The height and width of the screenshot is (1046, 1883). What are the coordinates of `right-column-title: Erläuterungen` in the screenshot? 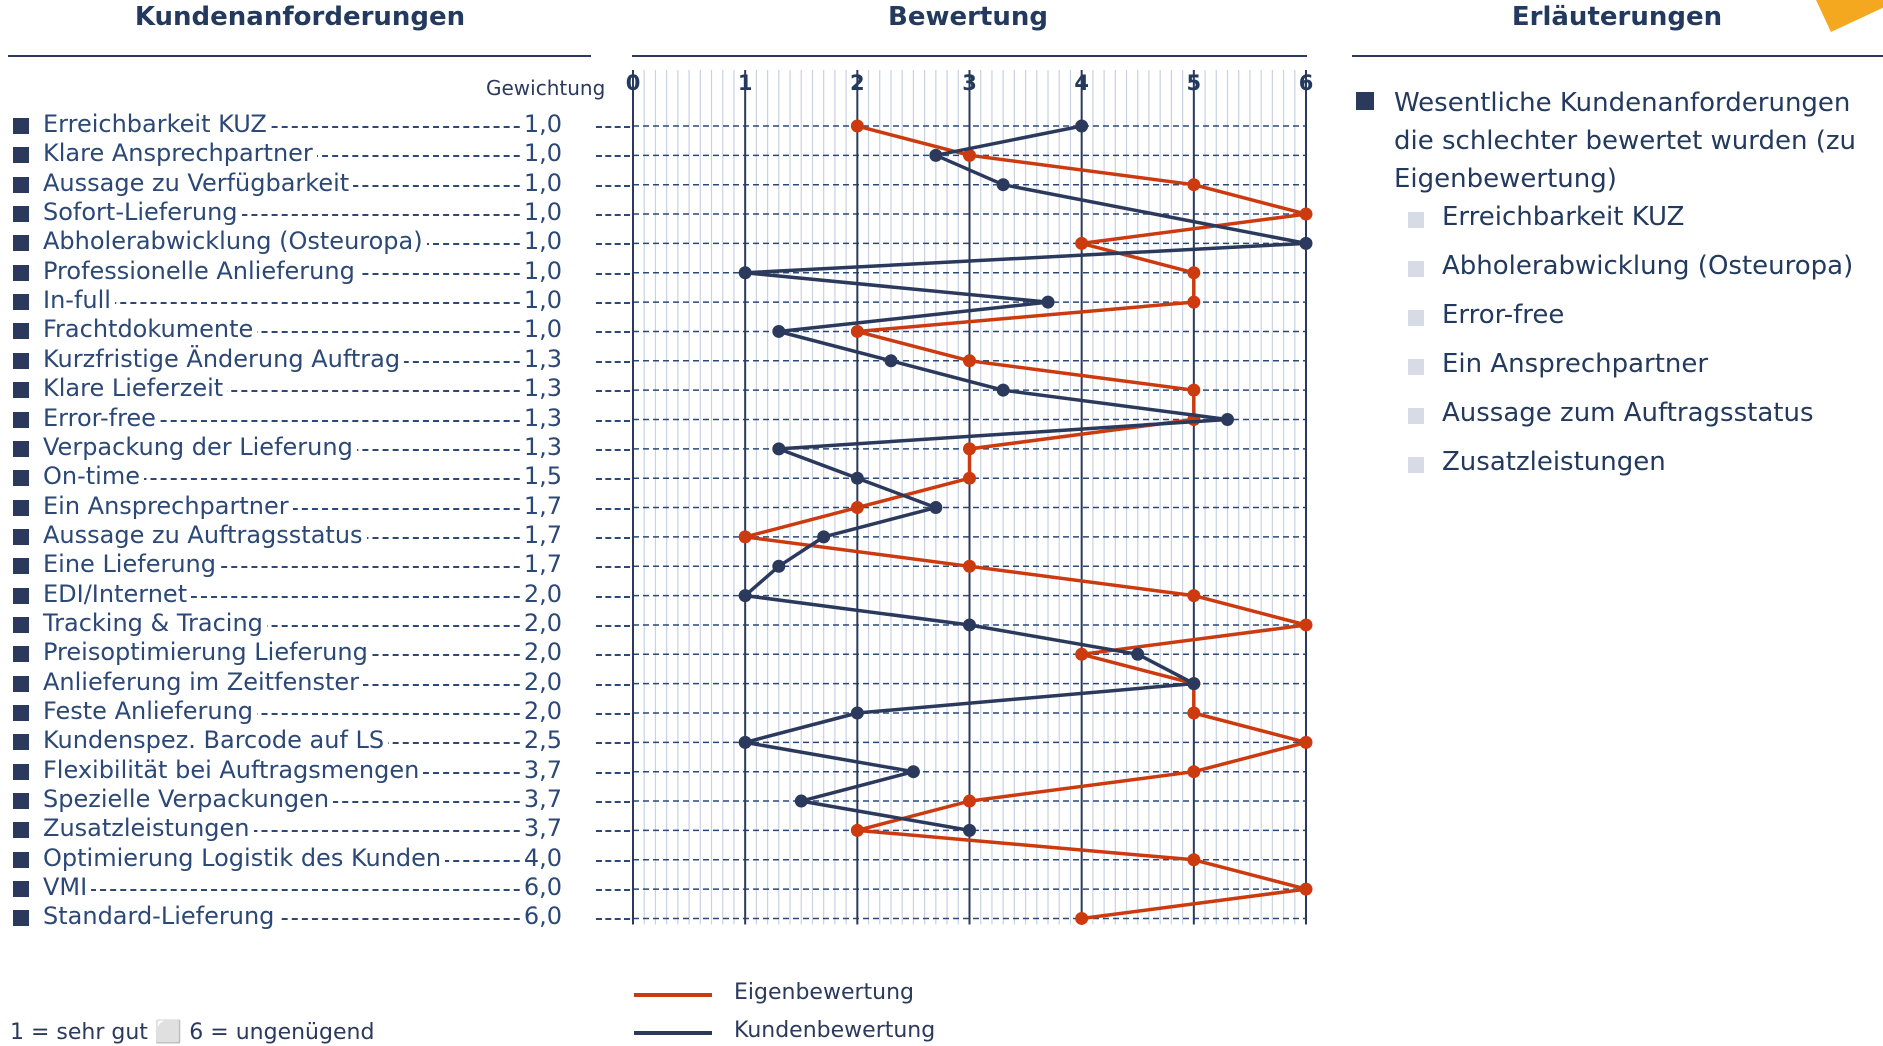 It's located at (1617, 17).